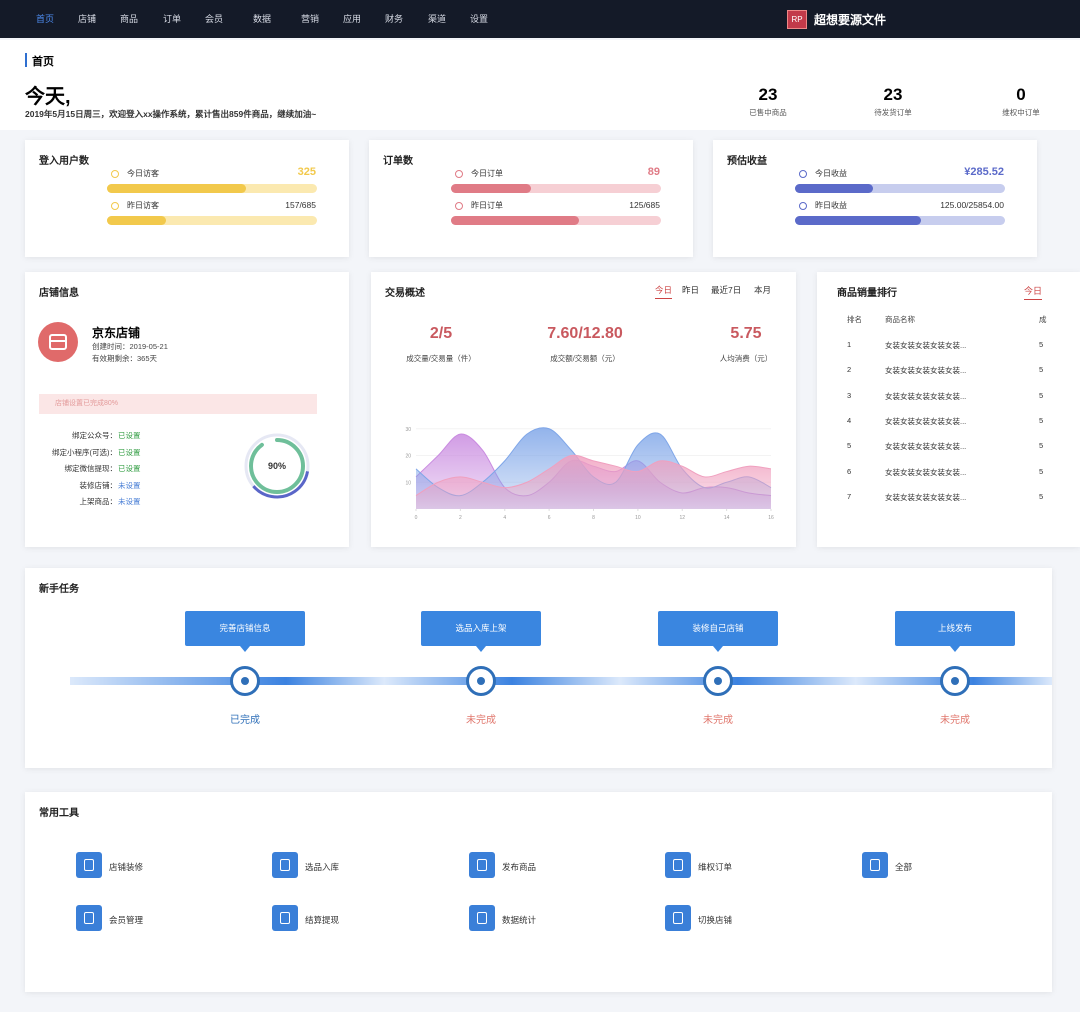 Image resolution: width=1080 pixels, height=1012 pixels. What do you see at coordinates (715, 867) in the screenshot?
I see `tool-label: 维权订单` at bounding box center [715, 867].